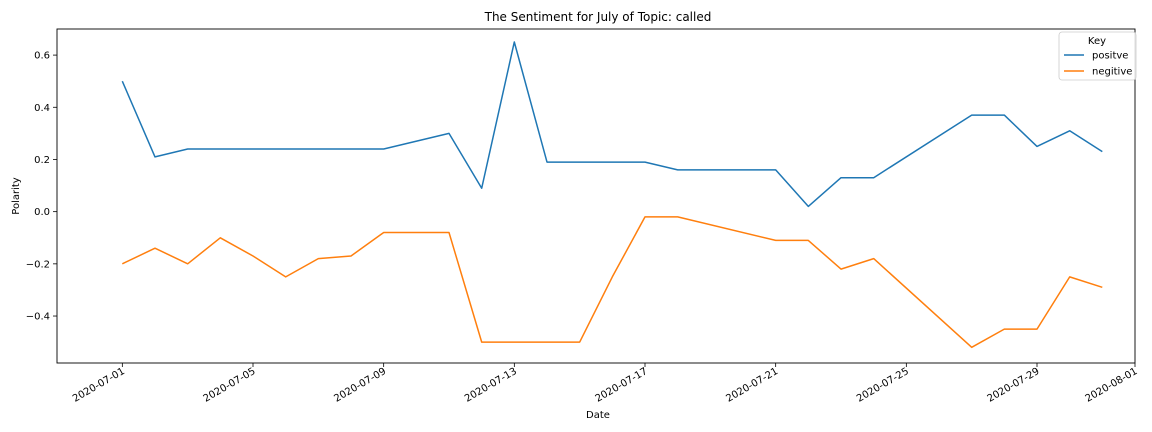 This screenshot has width=1152, height=432. Describe the element at coordinates (42, 212) in the screenshot. I see `y-tick-label: 0.0` at that location.